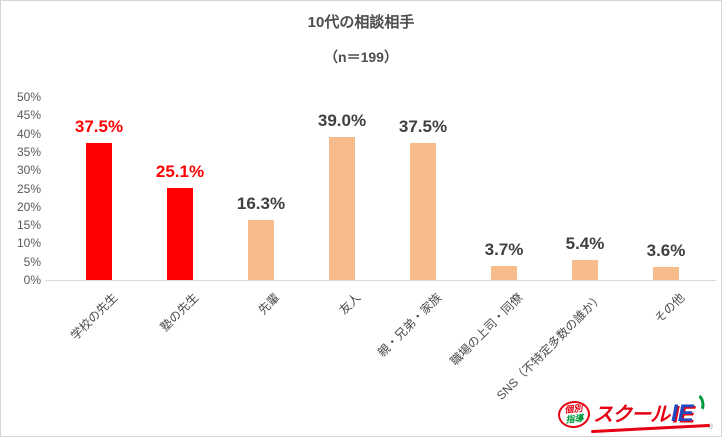  What do you see at coordinates (361, 22) in the screenshot?
I see `chart-title: 10代の相談相手` at bounding box center [361, 22].